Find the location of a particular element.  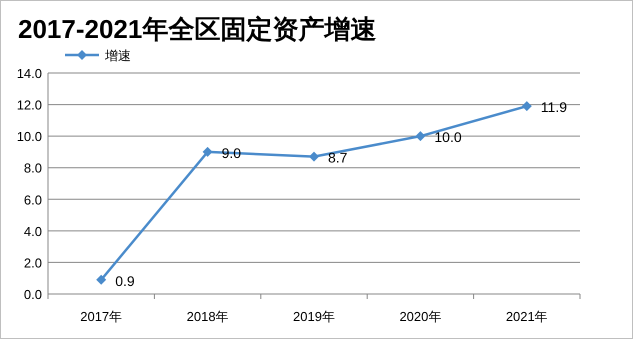

y-tick-label: 4.0 is located at coordinates (33, 231).